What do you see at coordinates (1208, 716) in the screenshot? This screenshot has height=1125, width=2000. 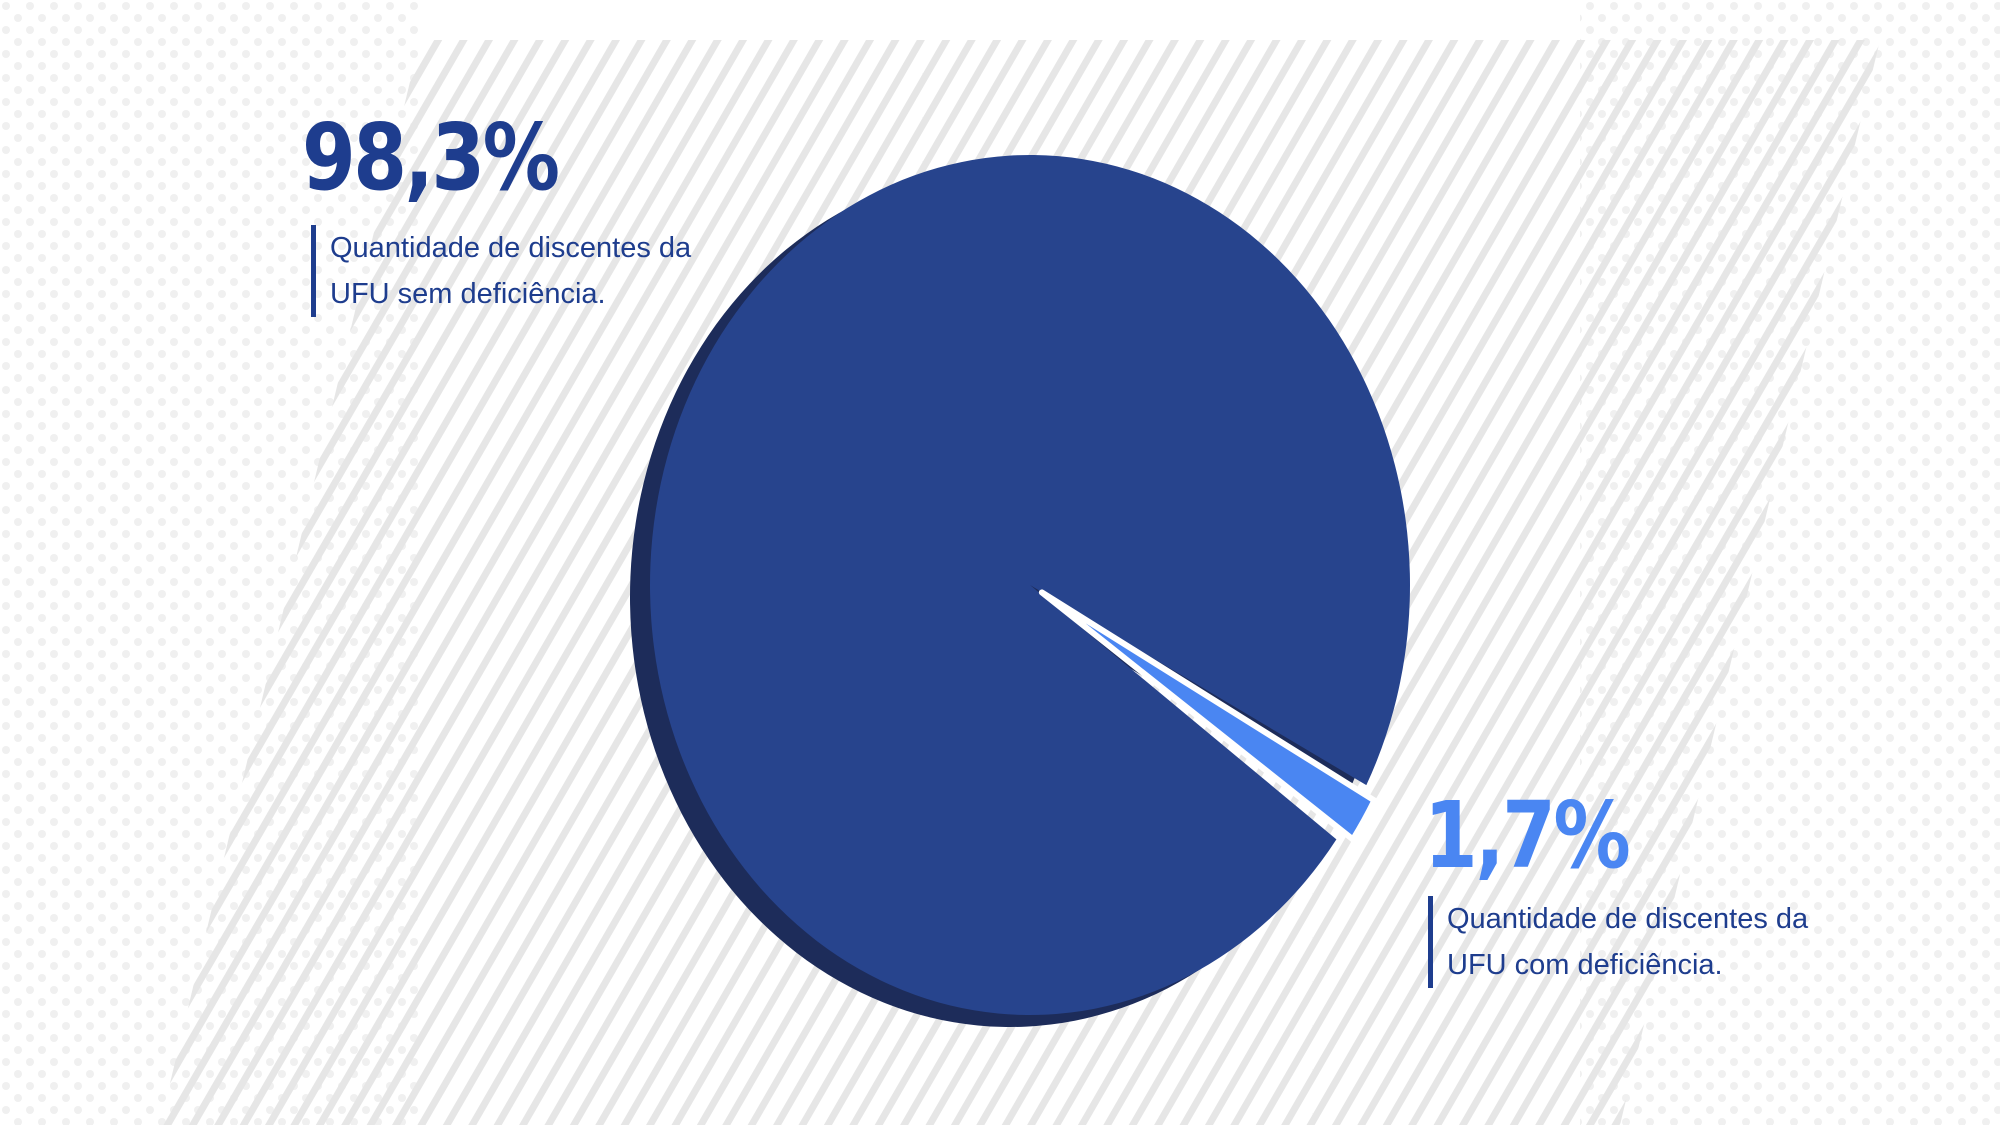 I see `pie-slice-com-deficiencia` at bounding box center [1208, 716].